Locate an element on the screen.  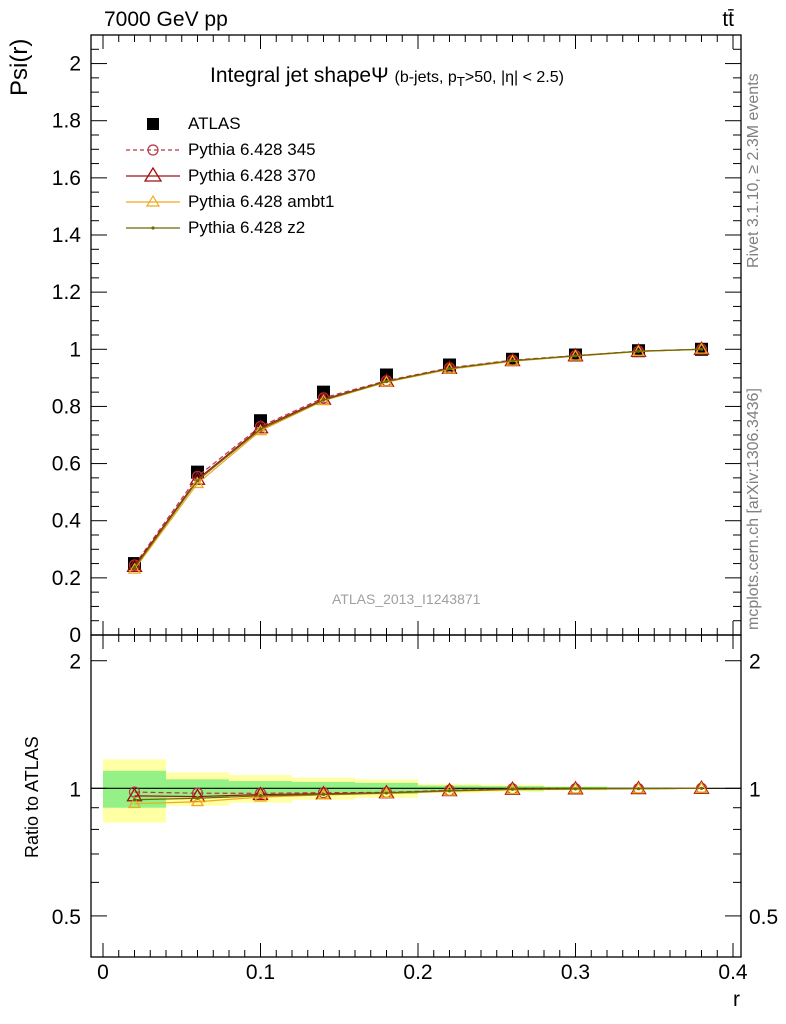
legend-label: ATLAS is located at coordinates (214, 123).